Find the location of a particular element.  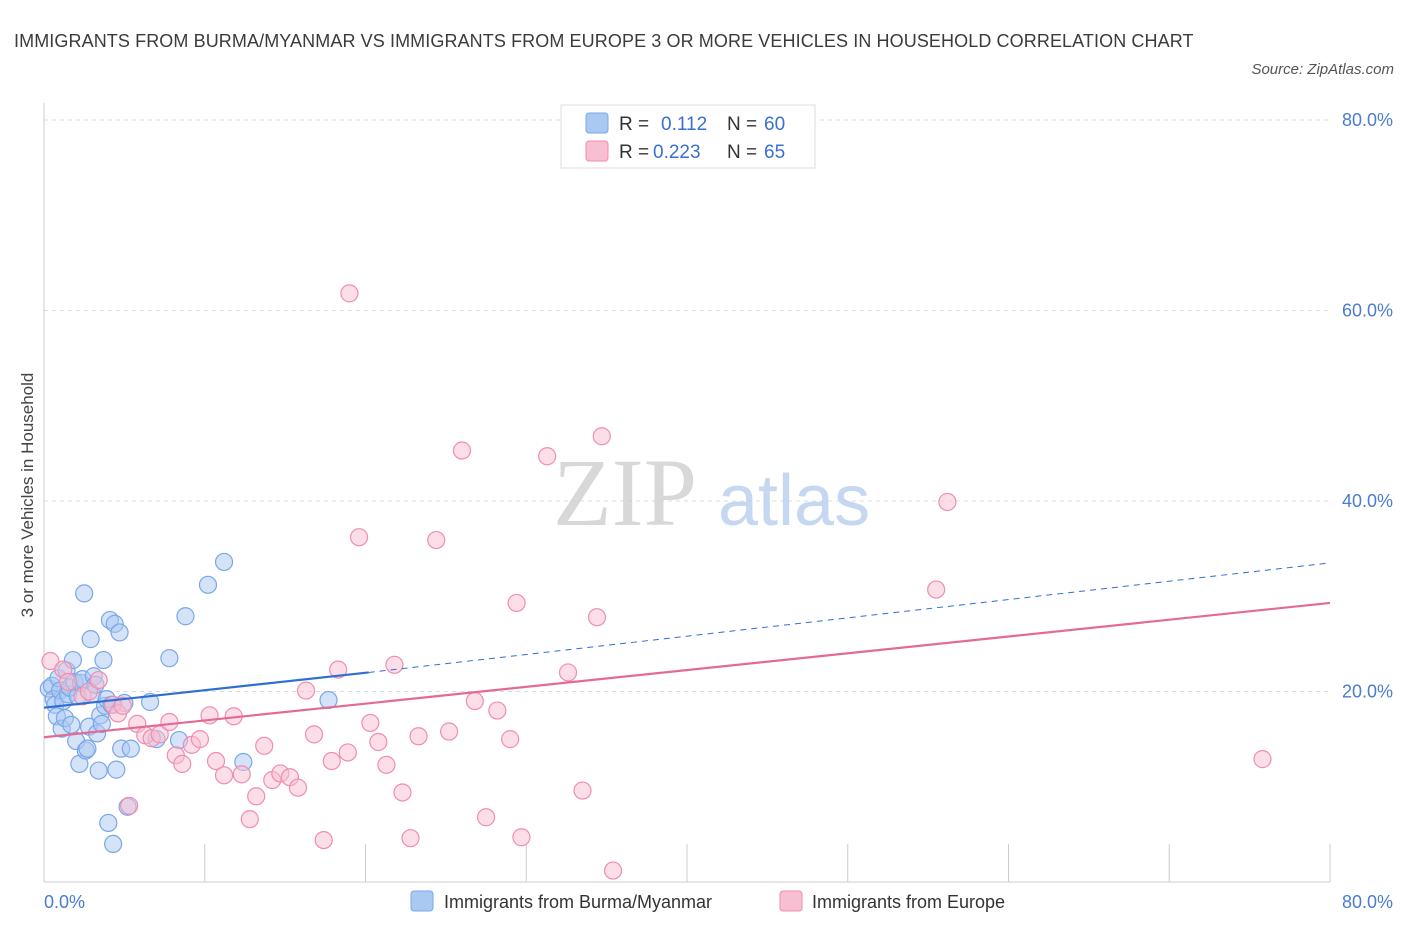

chart-source: Source: ZipAtlas.com is located at coordinates (1322, 69).